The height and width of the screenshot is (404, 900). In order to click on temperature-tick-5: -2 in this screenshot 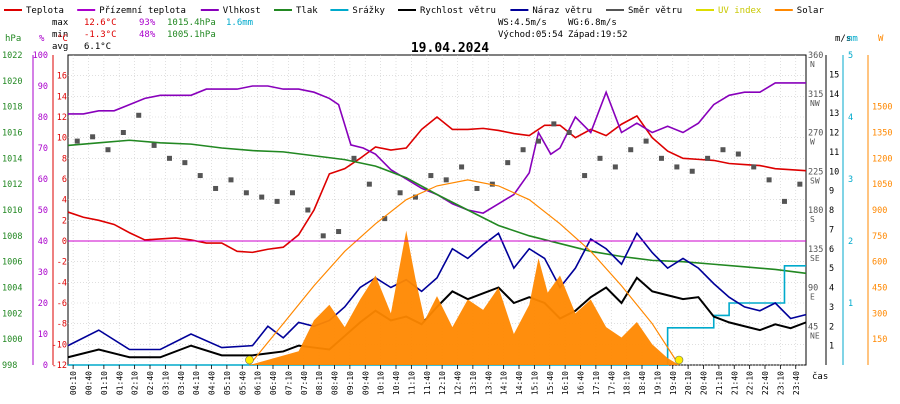, I will do `click(62, 263)`.